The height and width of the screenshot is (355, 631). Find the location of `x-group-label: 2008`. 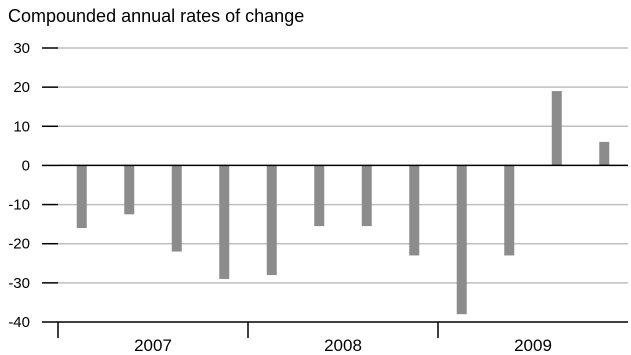

x-group-label: 2008 is located at coordinates (343, 345).